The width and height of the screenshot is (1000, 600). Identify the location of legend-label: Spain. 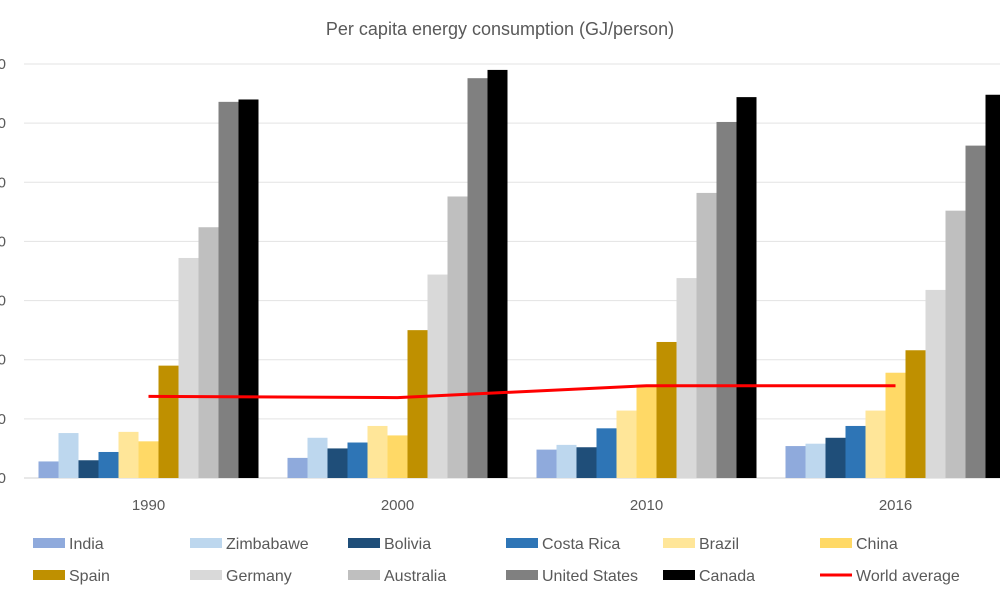
(89, 576).